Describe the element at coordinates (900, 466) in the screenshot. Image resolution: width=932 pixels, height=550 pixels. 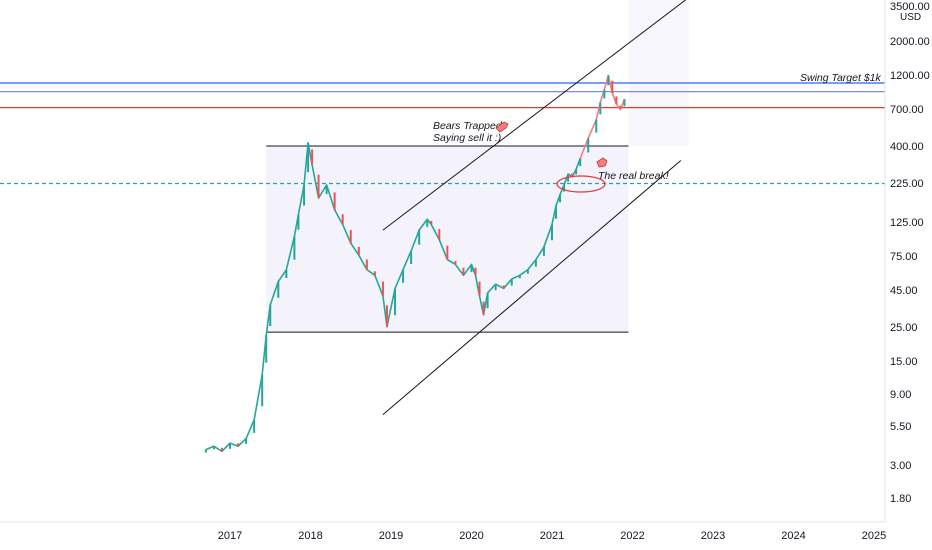
I see `y-tick-label: 3.00` at that location.